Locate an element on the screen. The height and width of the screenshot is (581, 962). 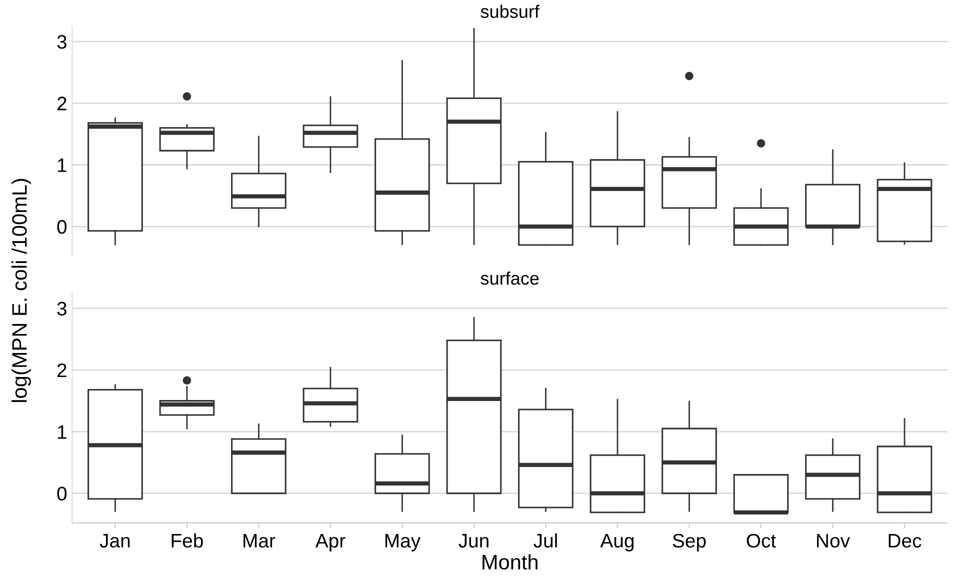
x-tick-label: May is located at coordinates (403, 543).